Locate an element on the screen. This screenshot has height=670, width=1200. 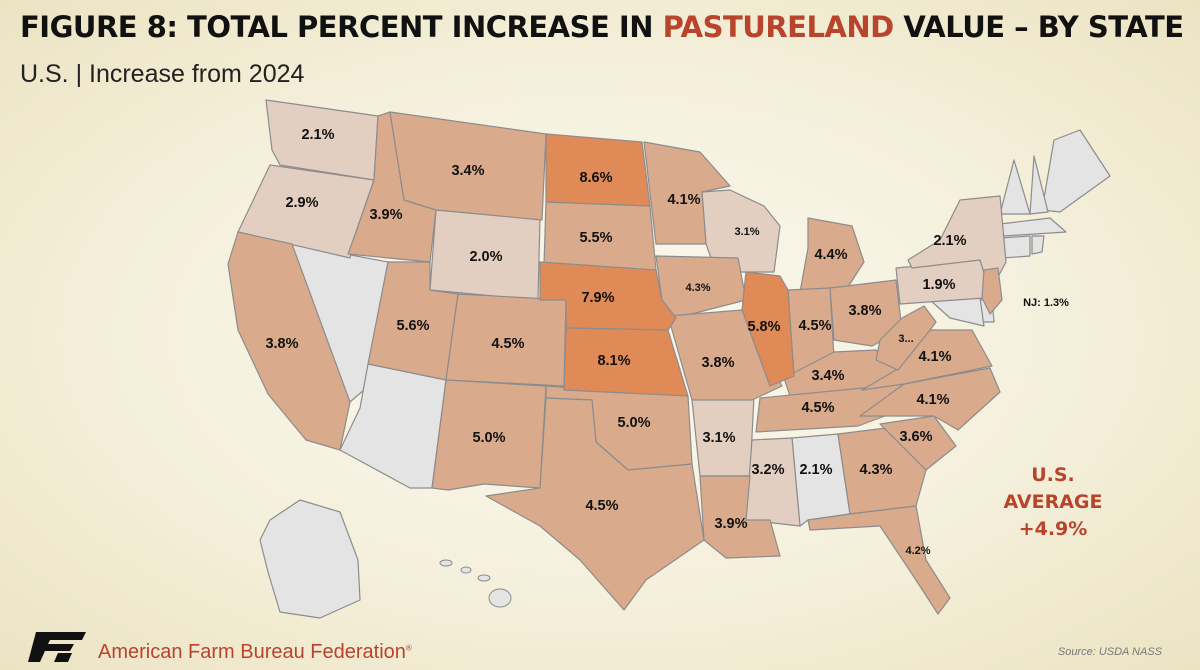
state-washington is located at coordinates (322, 140).